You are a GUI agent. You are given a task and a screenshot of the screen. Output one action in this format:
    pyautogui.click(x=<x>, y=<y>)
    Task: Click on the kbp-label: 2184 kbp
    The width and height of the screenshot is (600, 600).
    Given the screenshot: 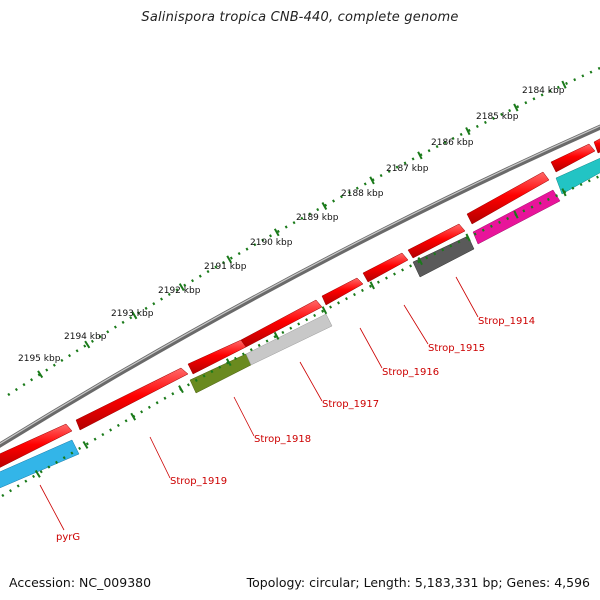 What is the action you would take?
    pyautogui.click(x=543, y=91)
    